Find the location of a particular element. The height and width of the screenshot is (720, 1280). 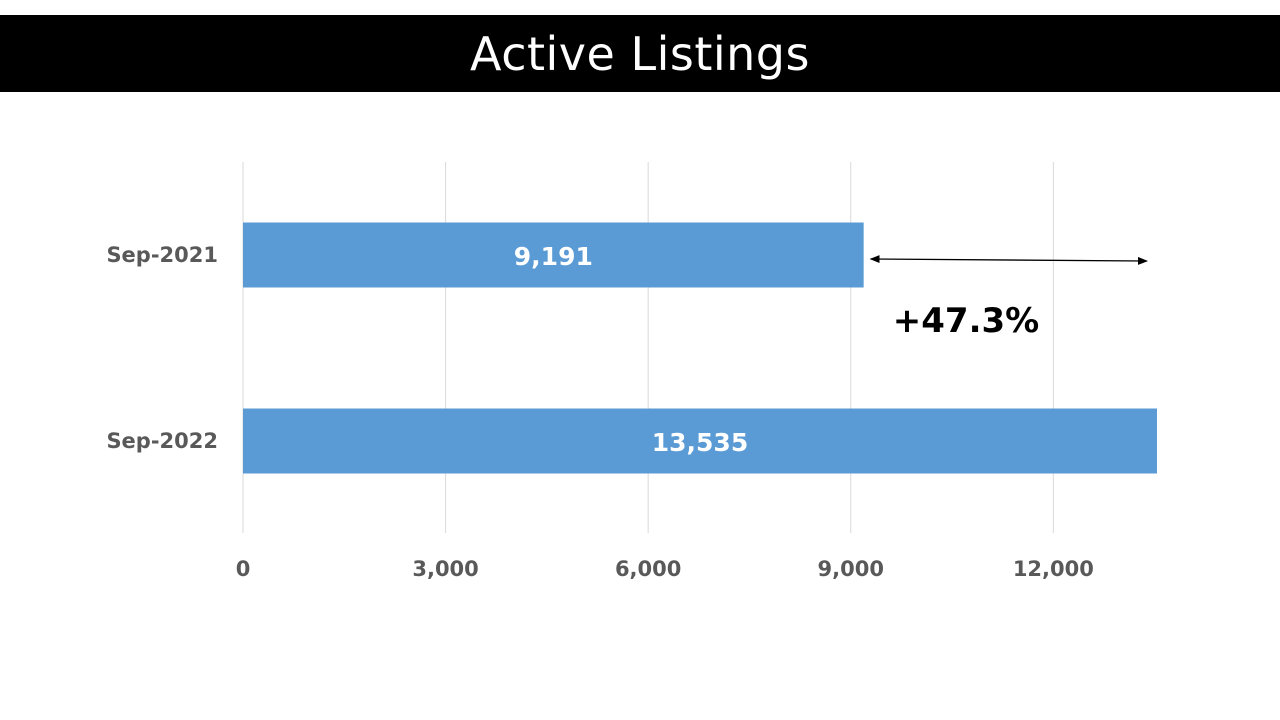

bar-sep-2022 is located at coordinates (700, 441).